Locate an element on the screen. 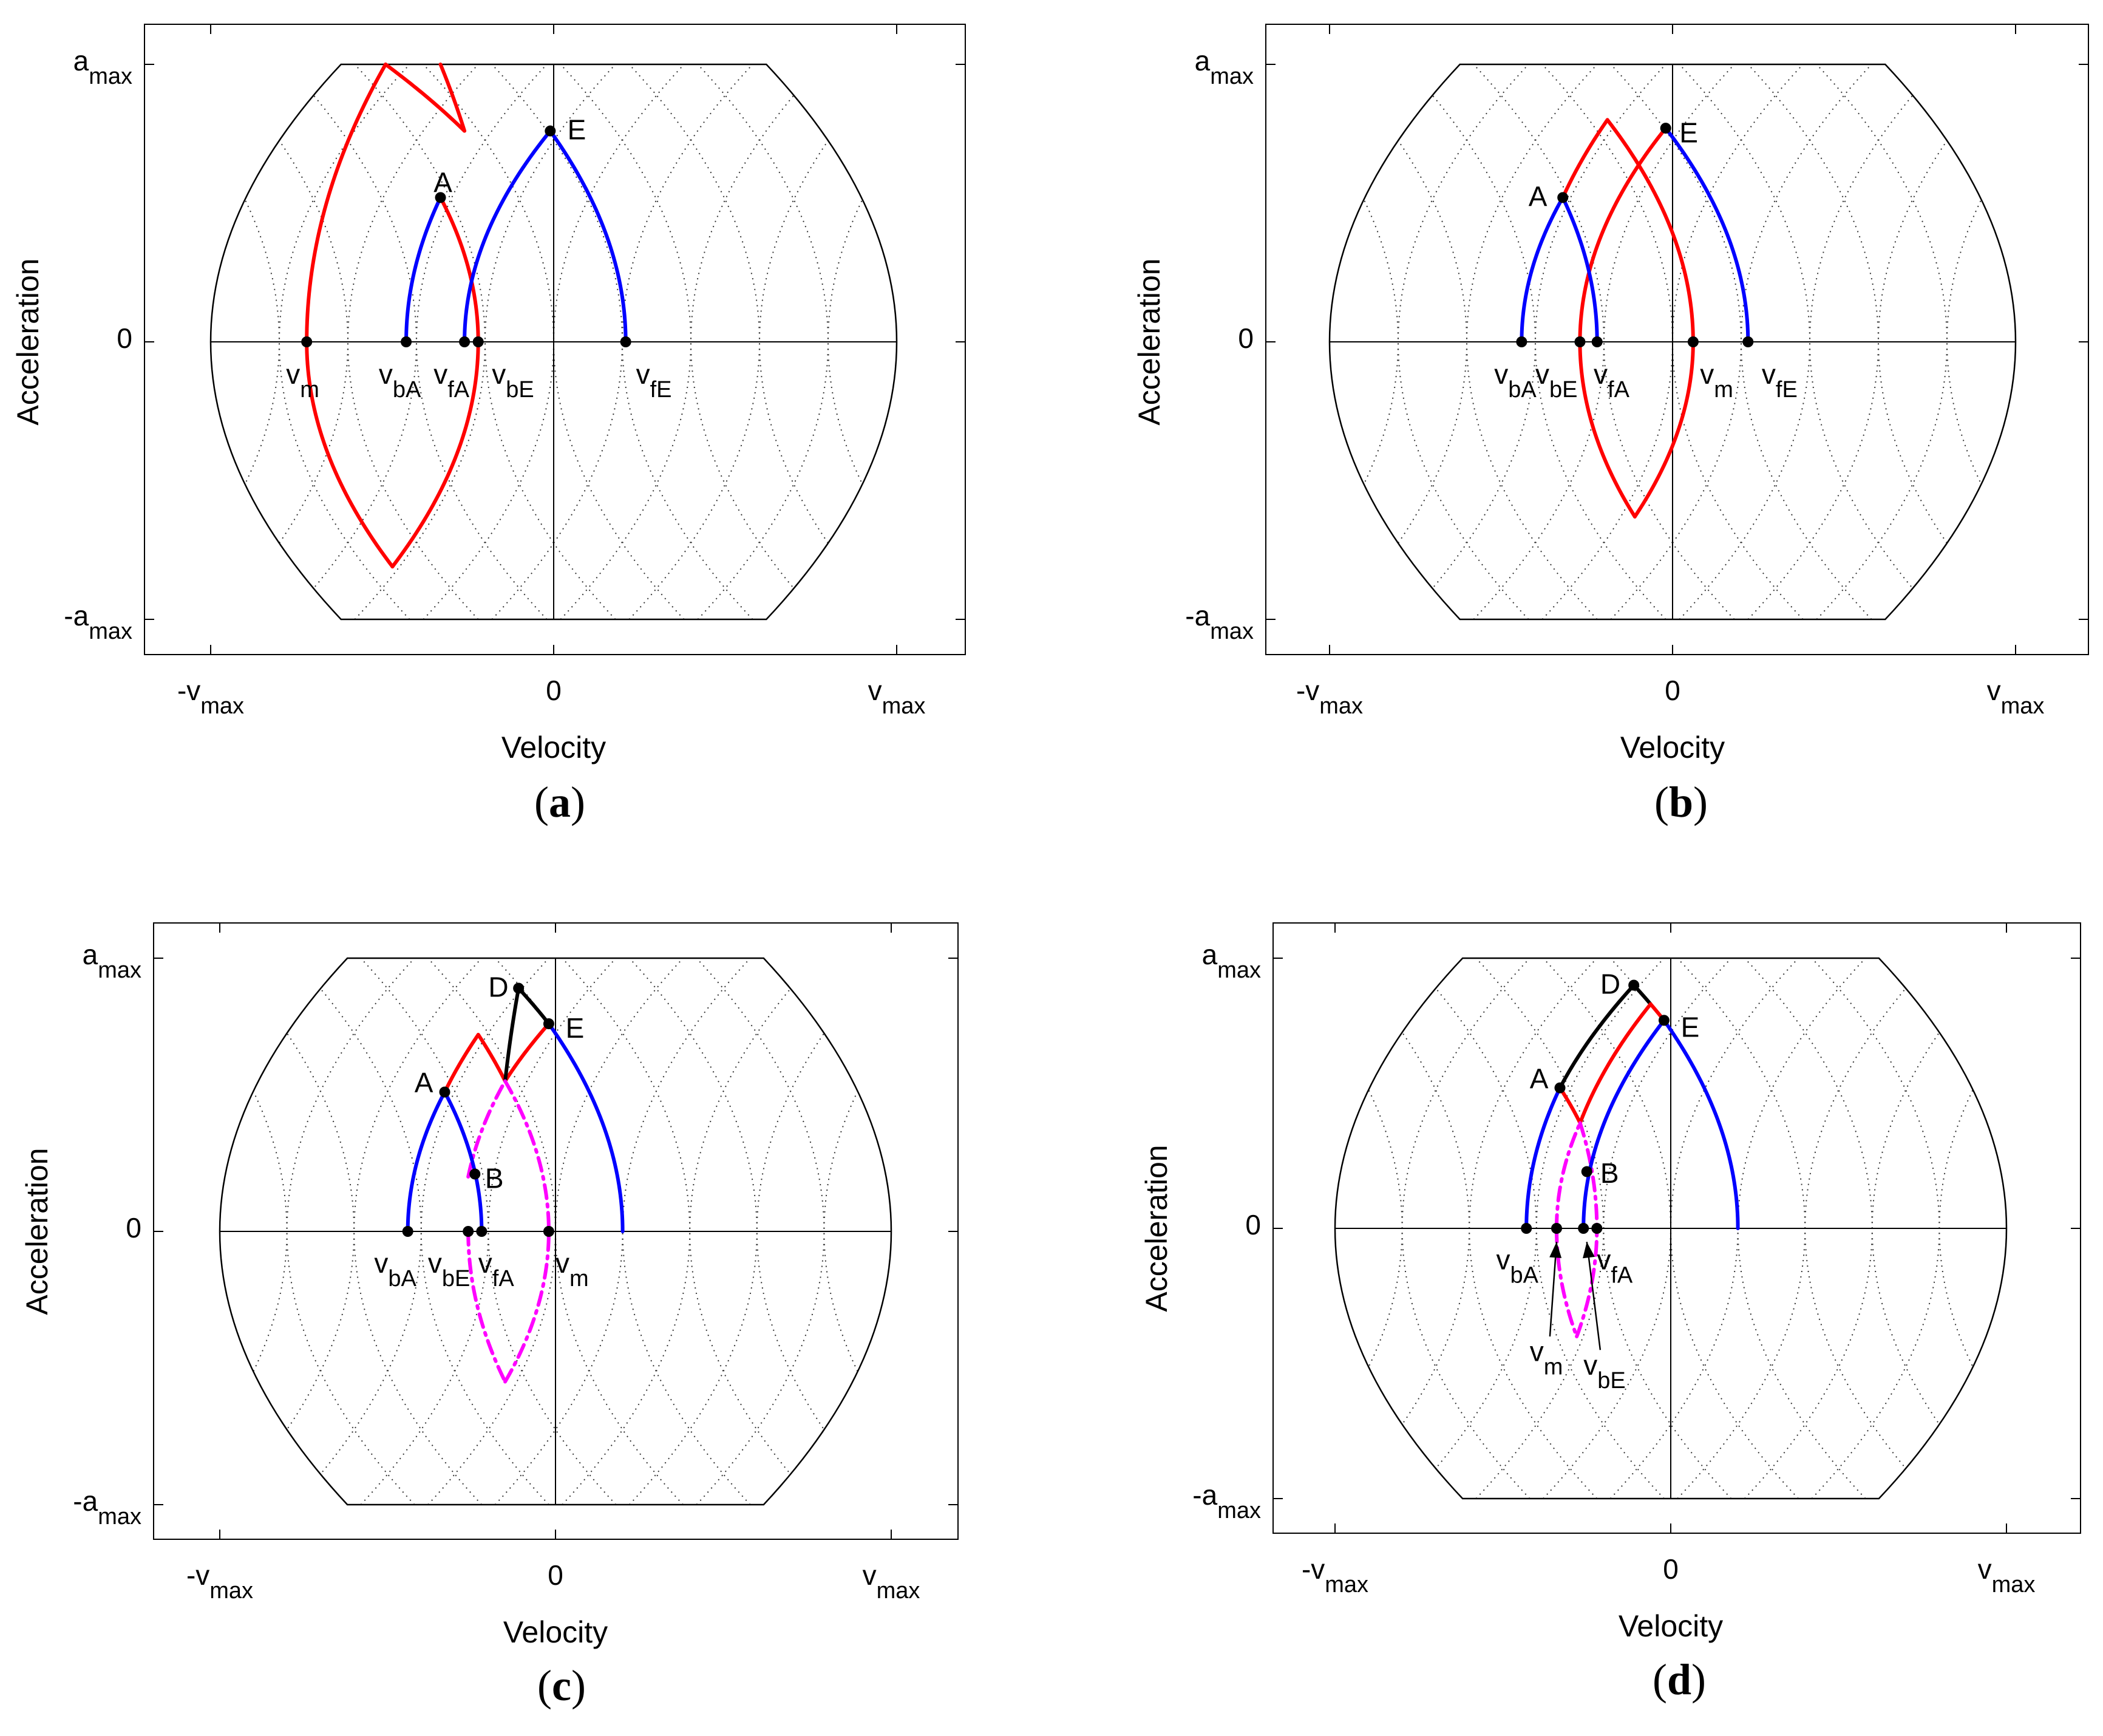 This screenshot has height=1736, width=2103. x-tick-label: vmax is located at coordinates (2007, 1575).